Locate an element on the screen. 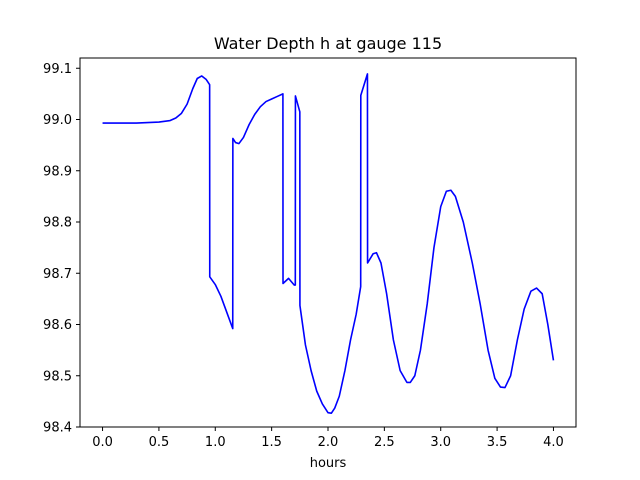  y-tick-label: 99.0 is located at coordinates (57, 120).